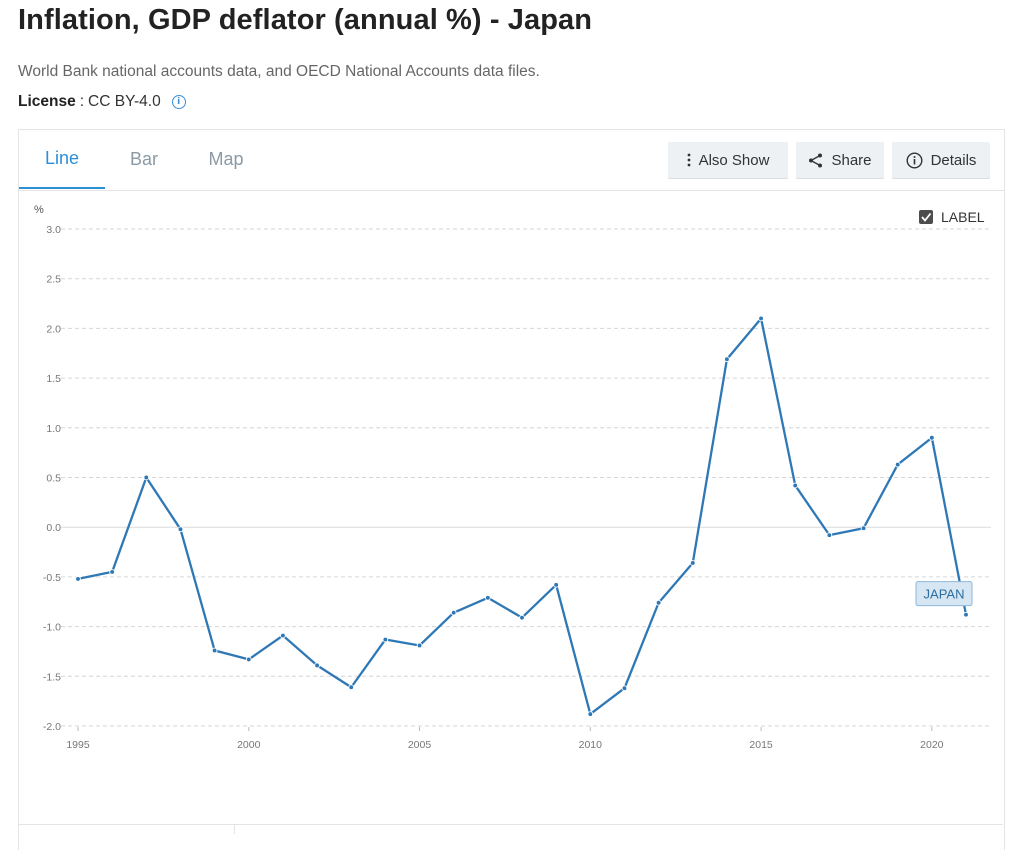 This screenshot has width=1021, height=850. I want to click on license-row: License : CC BY-4.0 i, so click(102, 102).